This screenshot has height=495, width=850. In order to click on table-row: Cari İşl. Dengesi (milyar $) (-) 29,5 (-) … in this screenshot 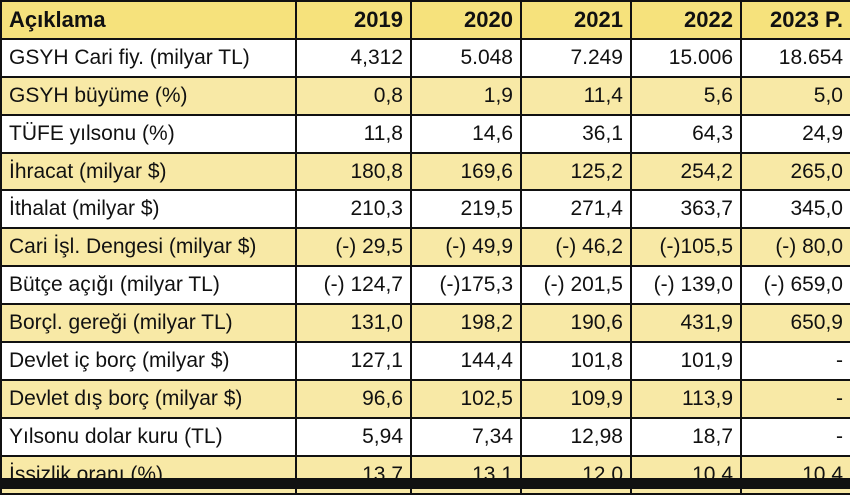, I will do `click(425, 247)`.